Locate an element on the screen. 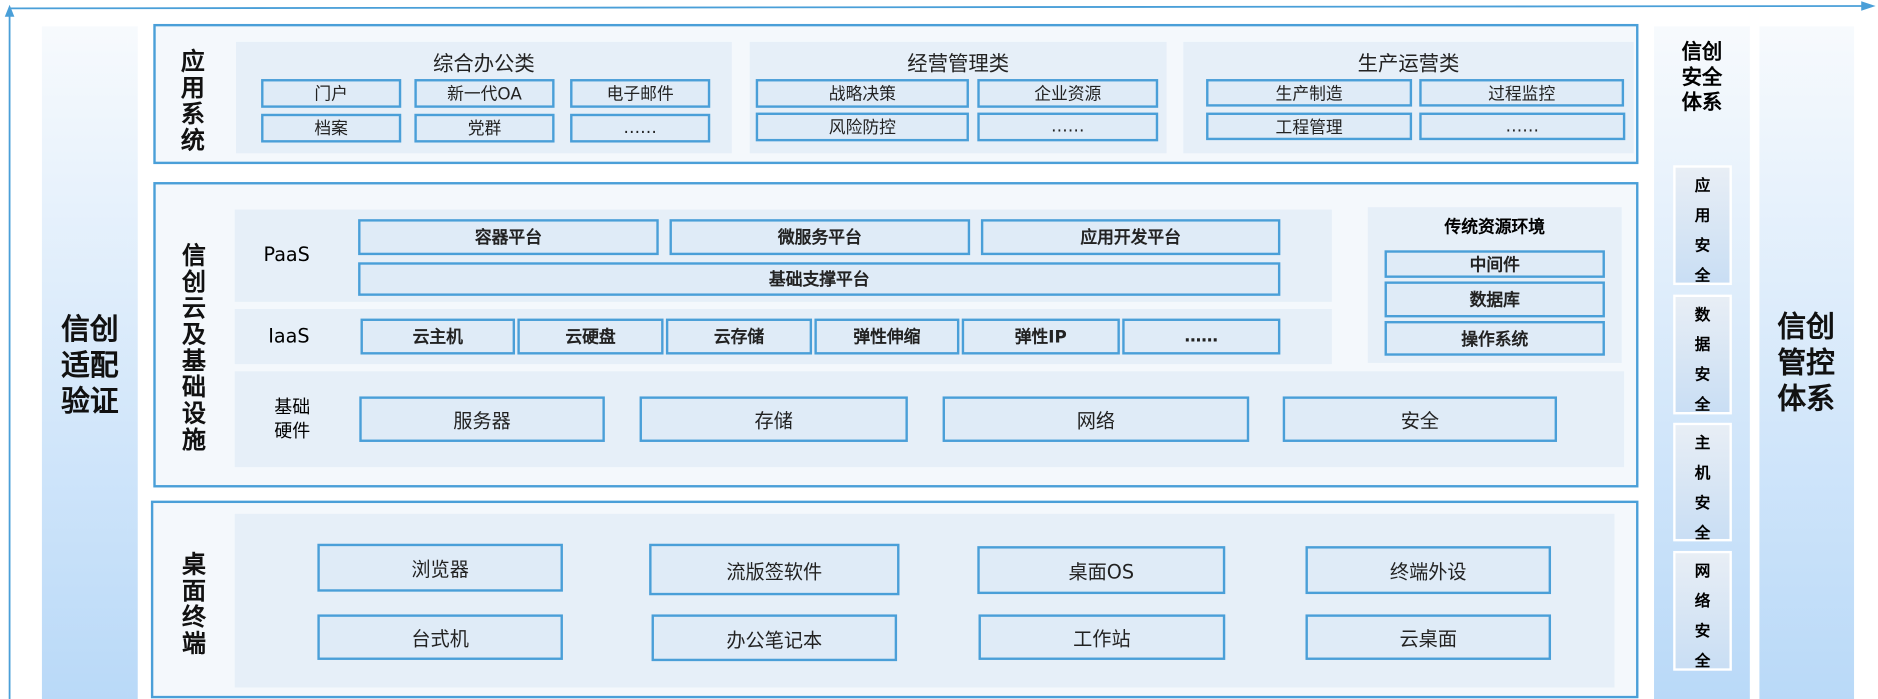 The image size is (1878, 699). security-item: 主机安全 is located at coordinates (1702, 482).